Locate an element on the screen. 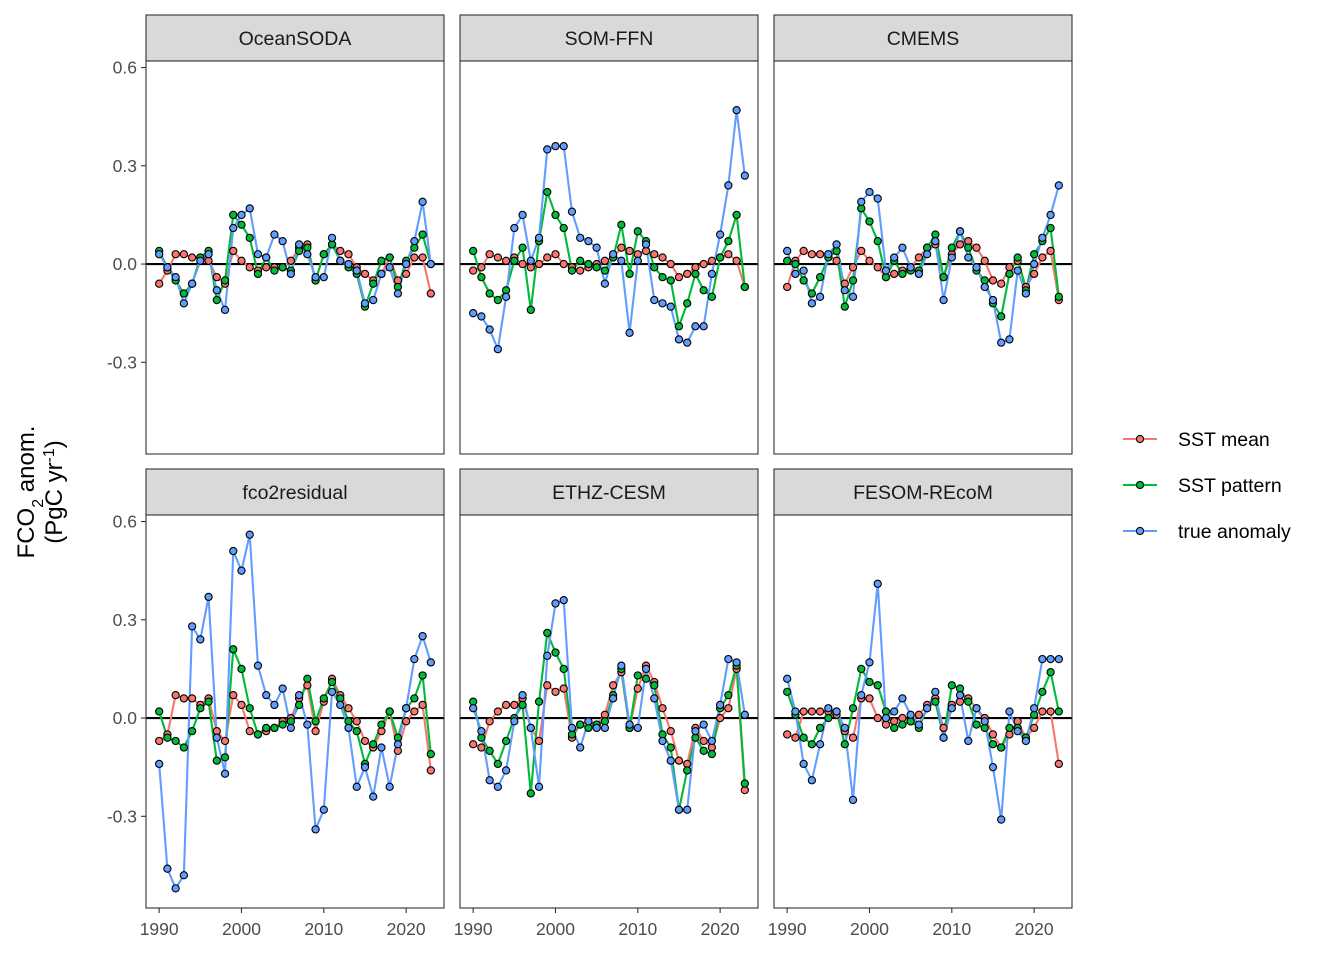 The width and height of the screenshot is (1344, 960). facet-panel: OceanSODA -0.3 0.0 0.3 0.6 is located at coordinates (276, 234).